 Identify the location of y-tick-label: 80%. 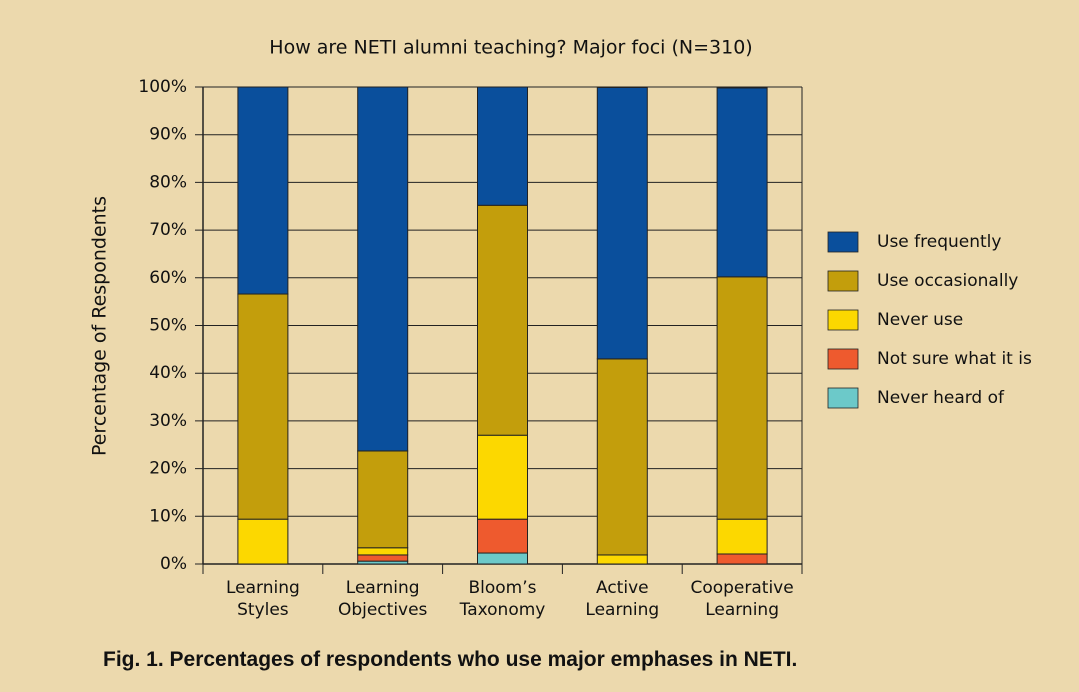
(168, 182).